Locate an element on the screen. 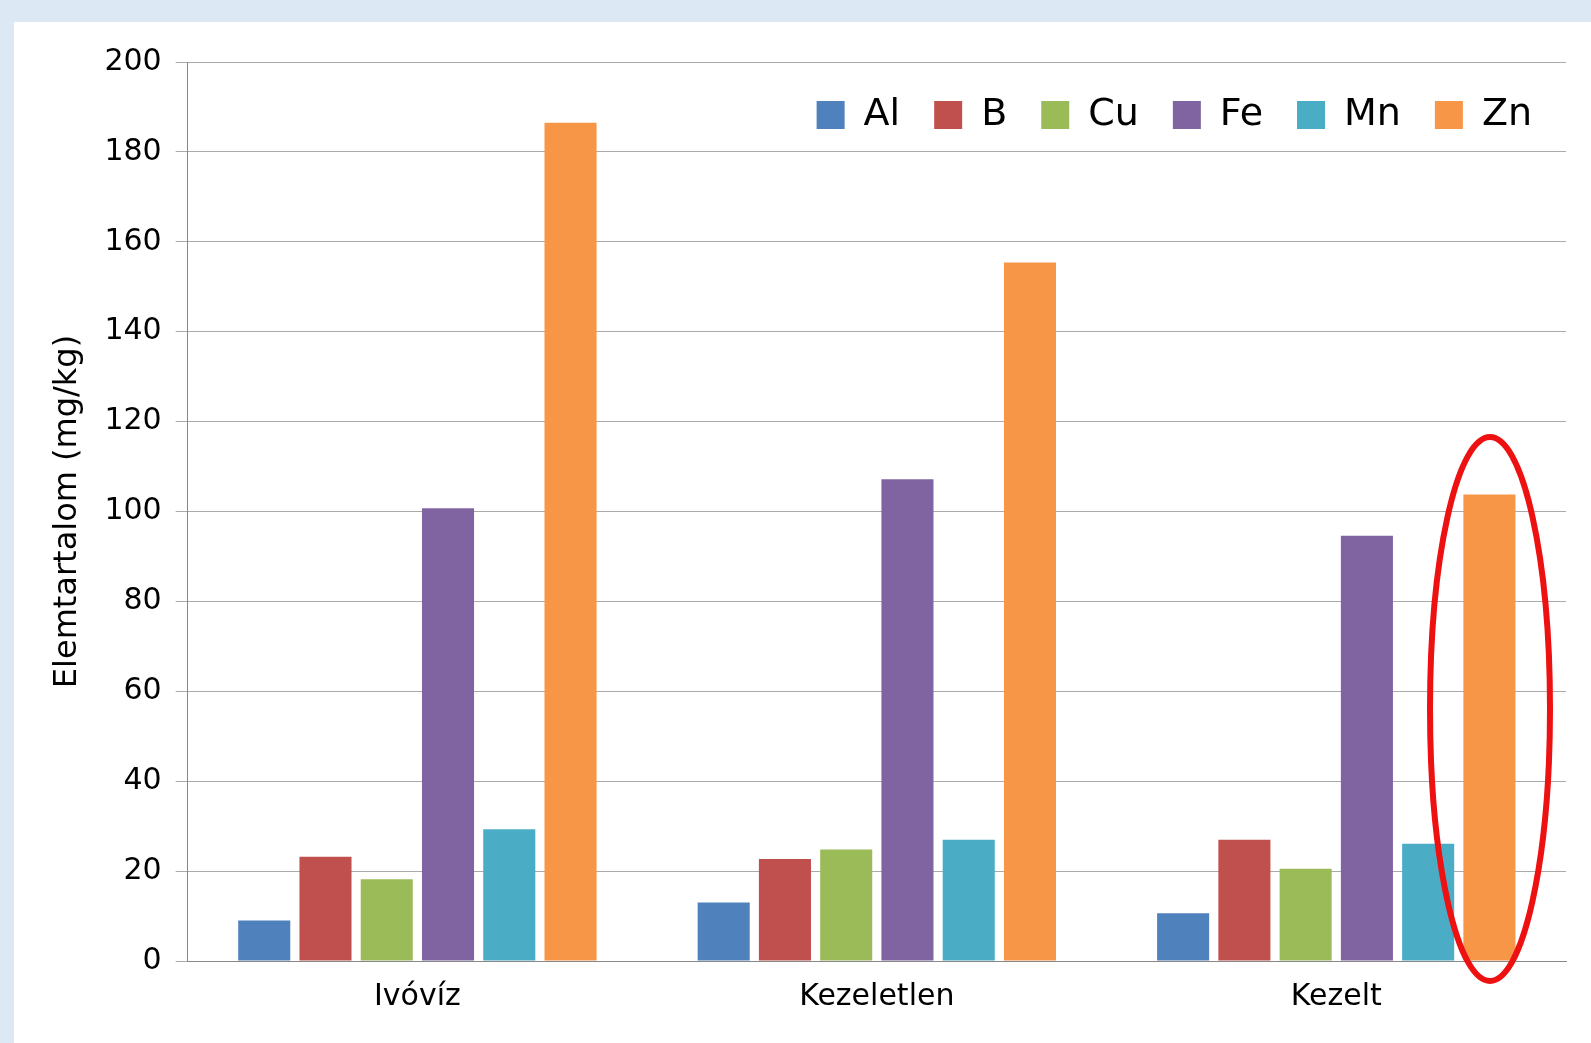 The height and width of the screenshot is (1043, 1591). x-tick-label: Kezeletlen is located at coordinates (877, 994).